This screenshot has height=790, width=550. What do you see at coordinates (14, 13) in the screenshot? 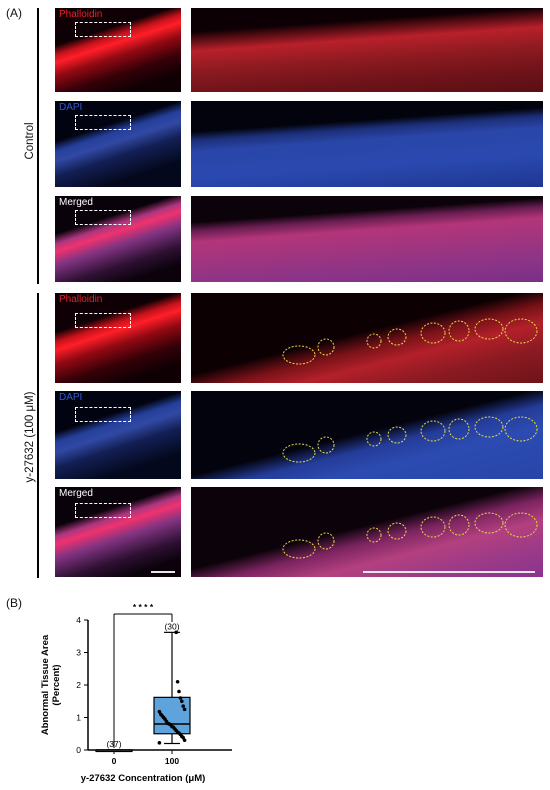
I see `panel-a-label: (A)` at bounding box center [14, 13].